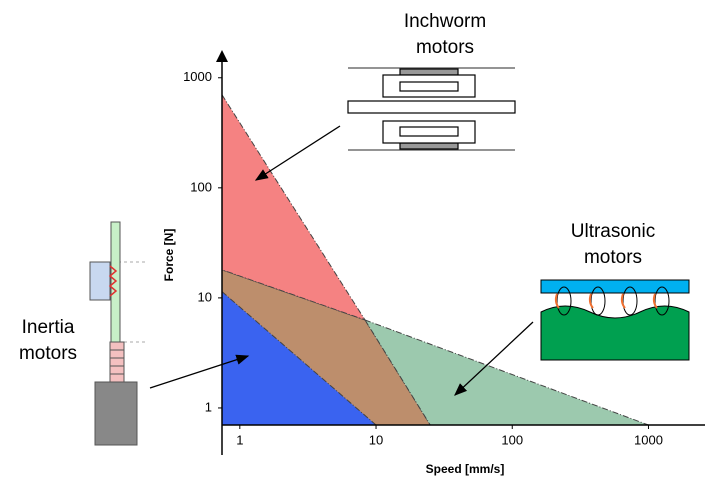 The image size is (709, 484). What do you see at coordinates (239, 439) in the screenshot?
I see `x-tick-label: 1` at bounding box center [239, 439].